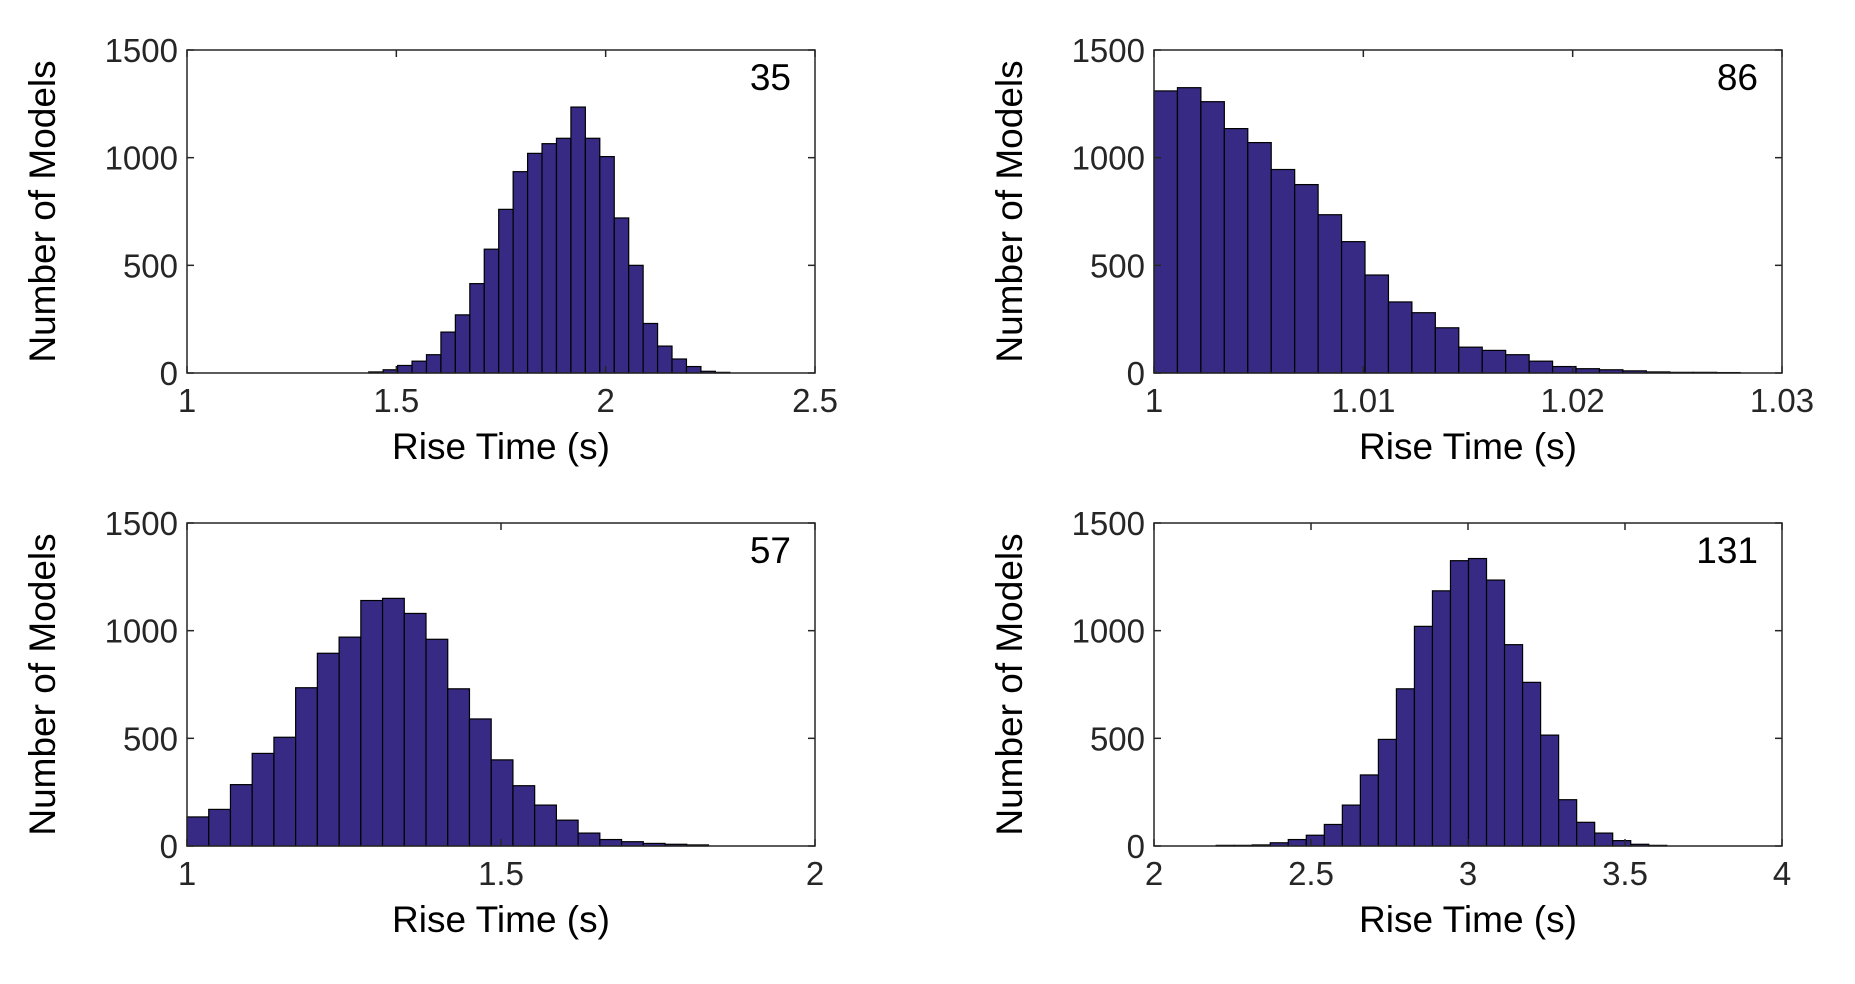 The image size is (1855, 984). What do you see at coordinates (1737, 77) in the screenshot?
I see `panel-annotation: 86` at bounding box center [1737, 77].